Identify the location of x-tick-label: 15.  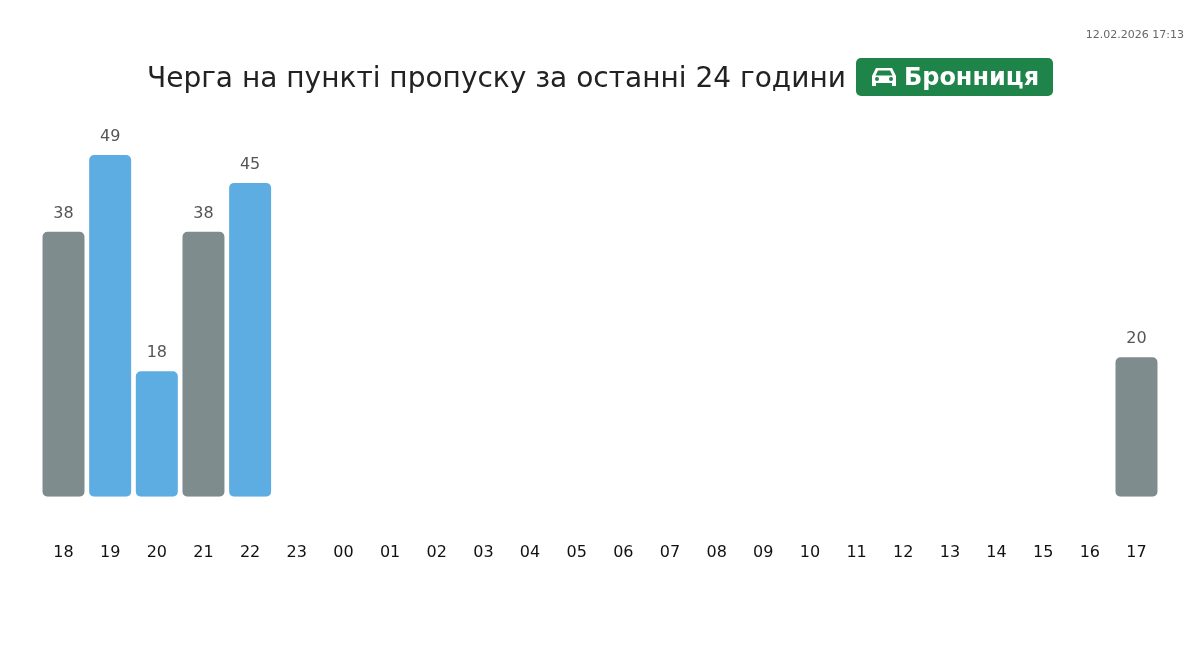
(1043, 551).